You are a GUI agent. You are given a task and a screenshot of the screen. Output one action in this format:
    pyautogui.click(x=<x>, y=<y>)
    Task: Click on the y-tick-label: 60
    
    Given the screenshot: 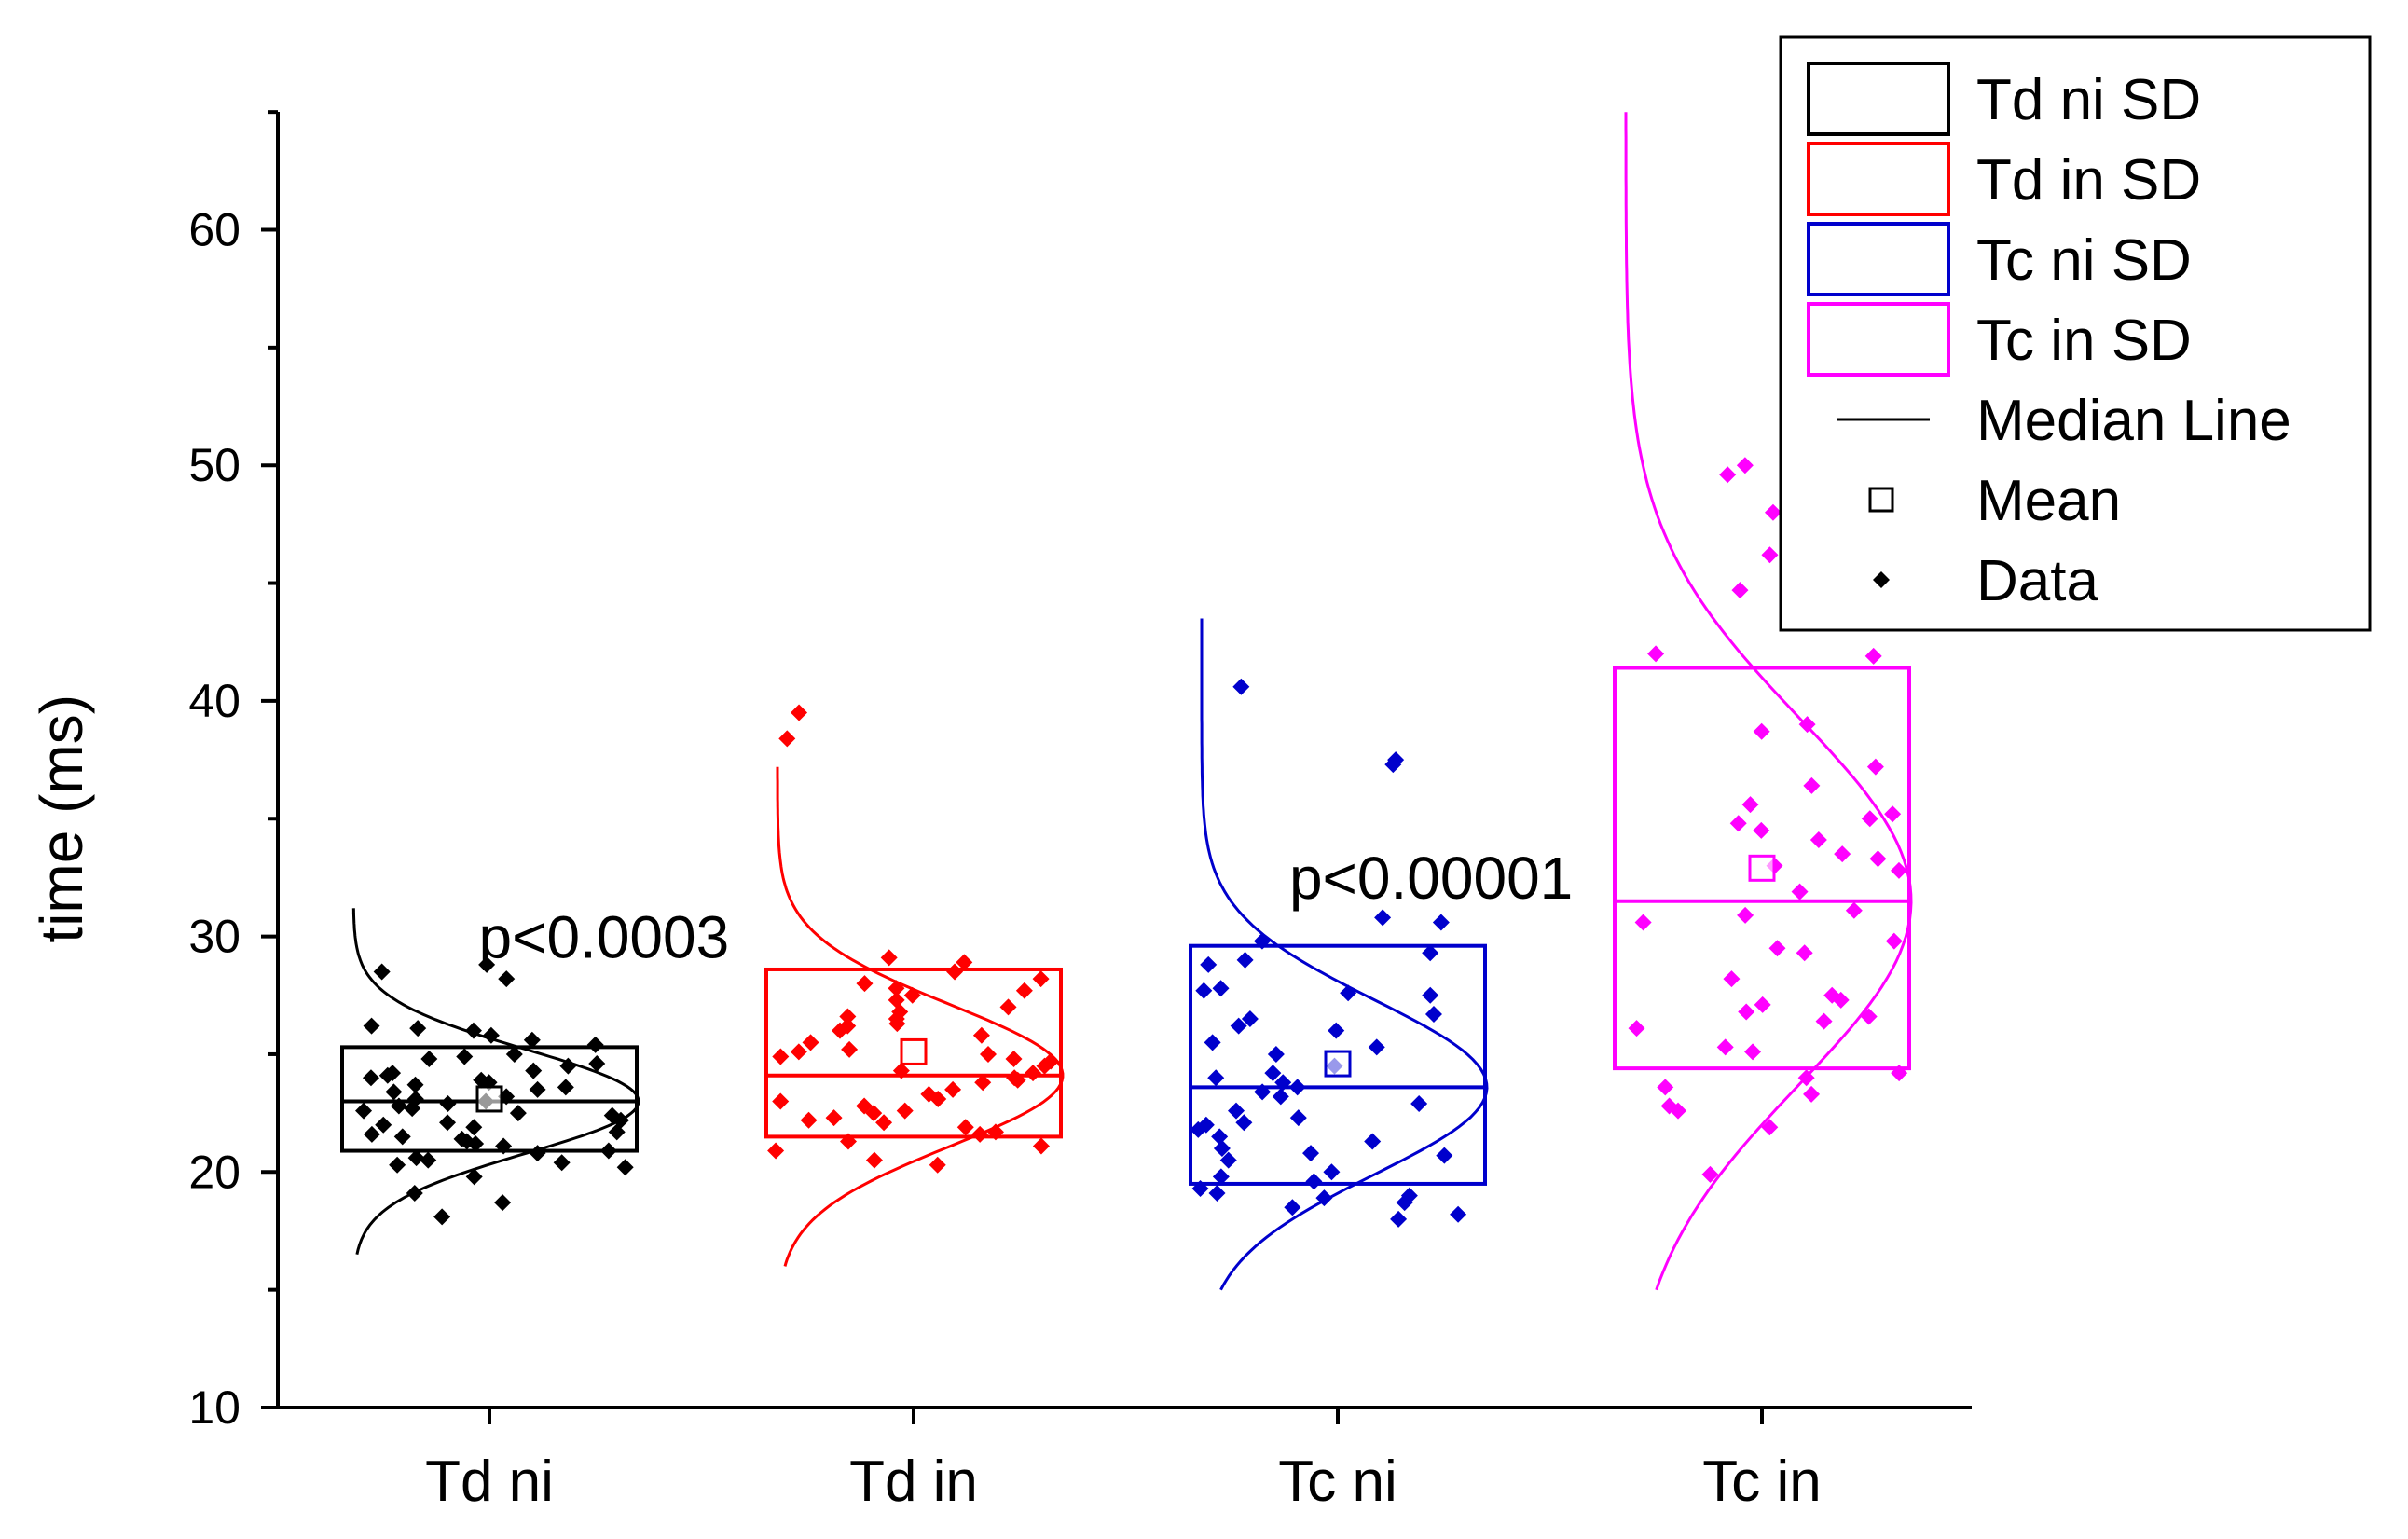 What is the action you would take?
    pyautogui.click(x=214, y=230)
    